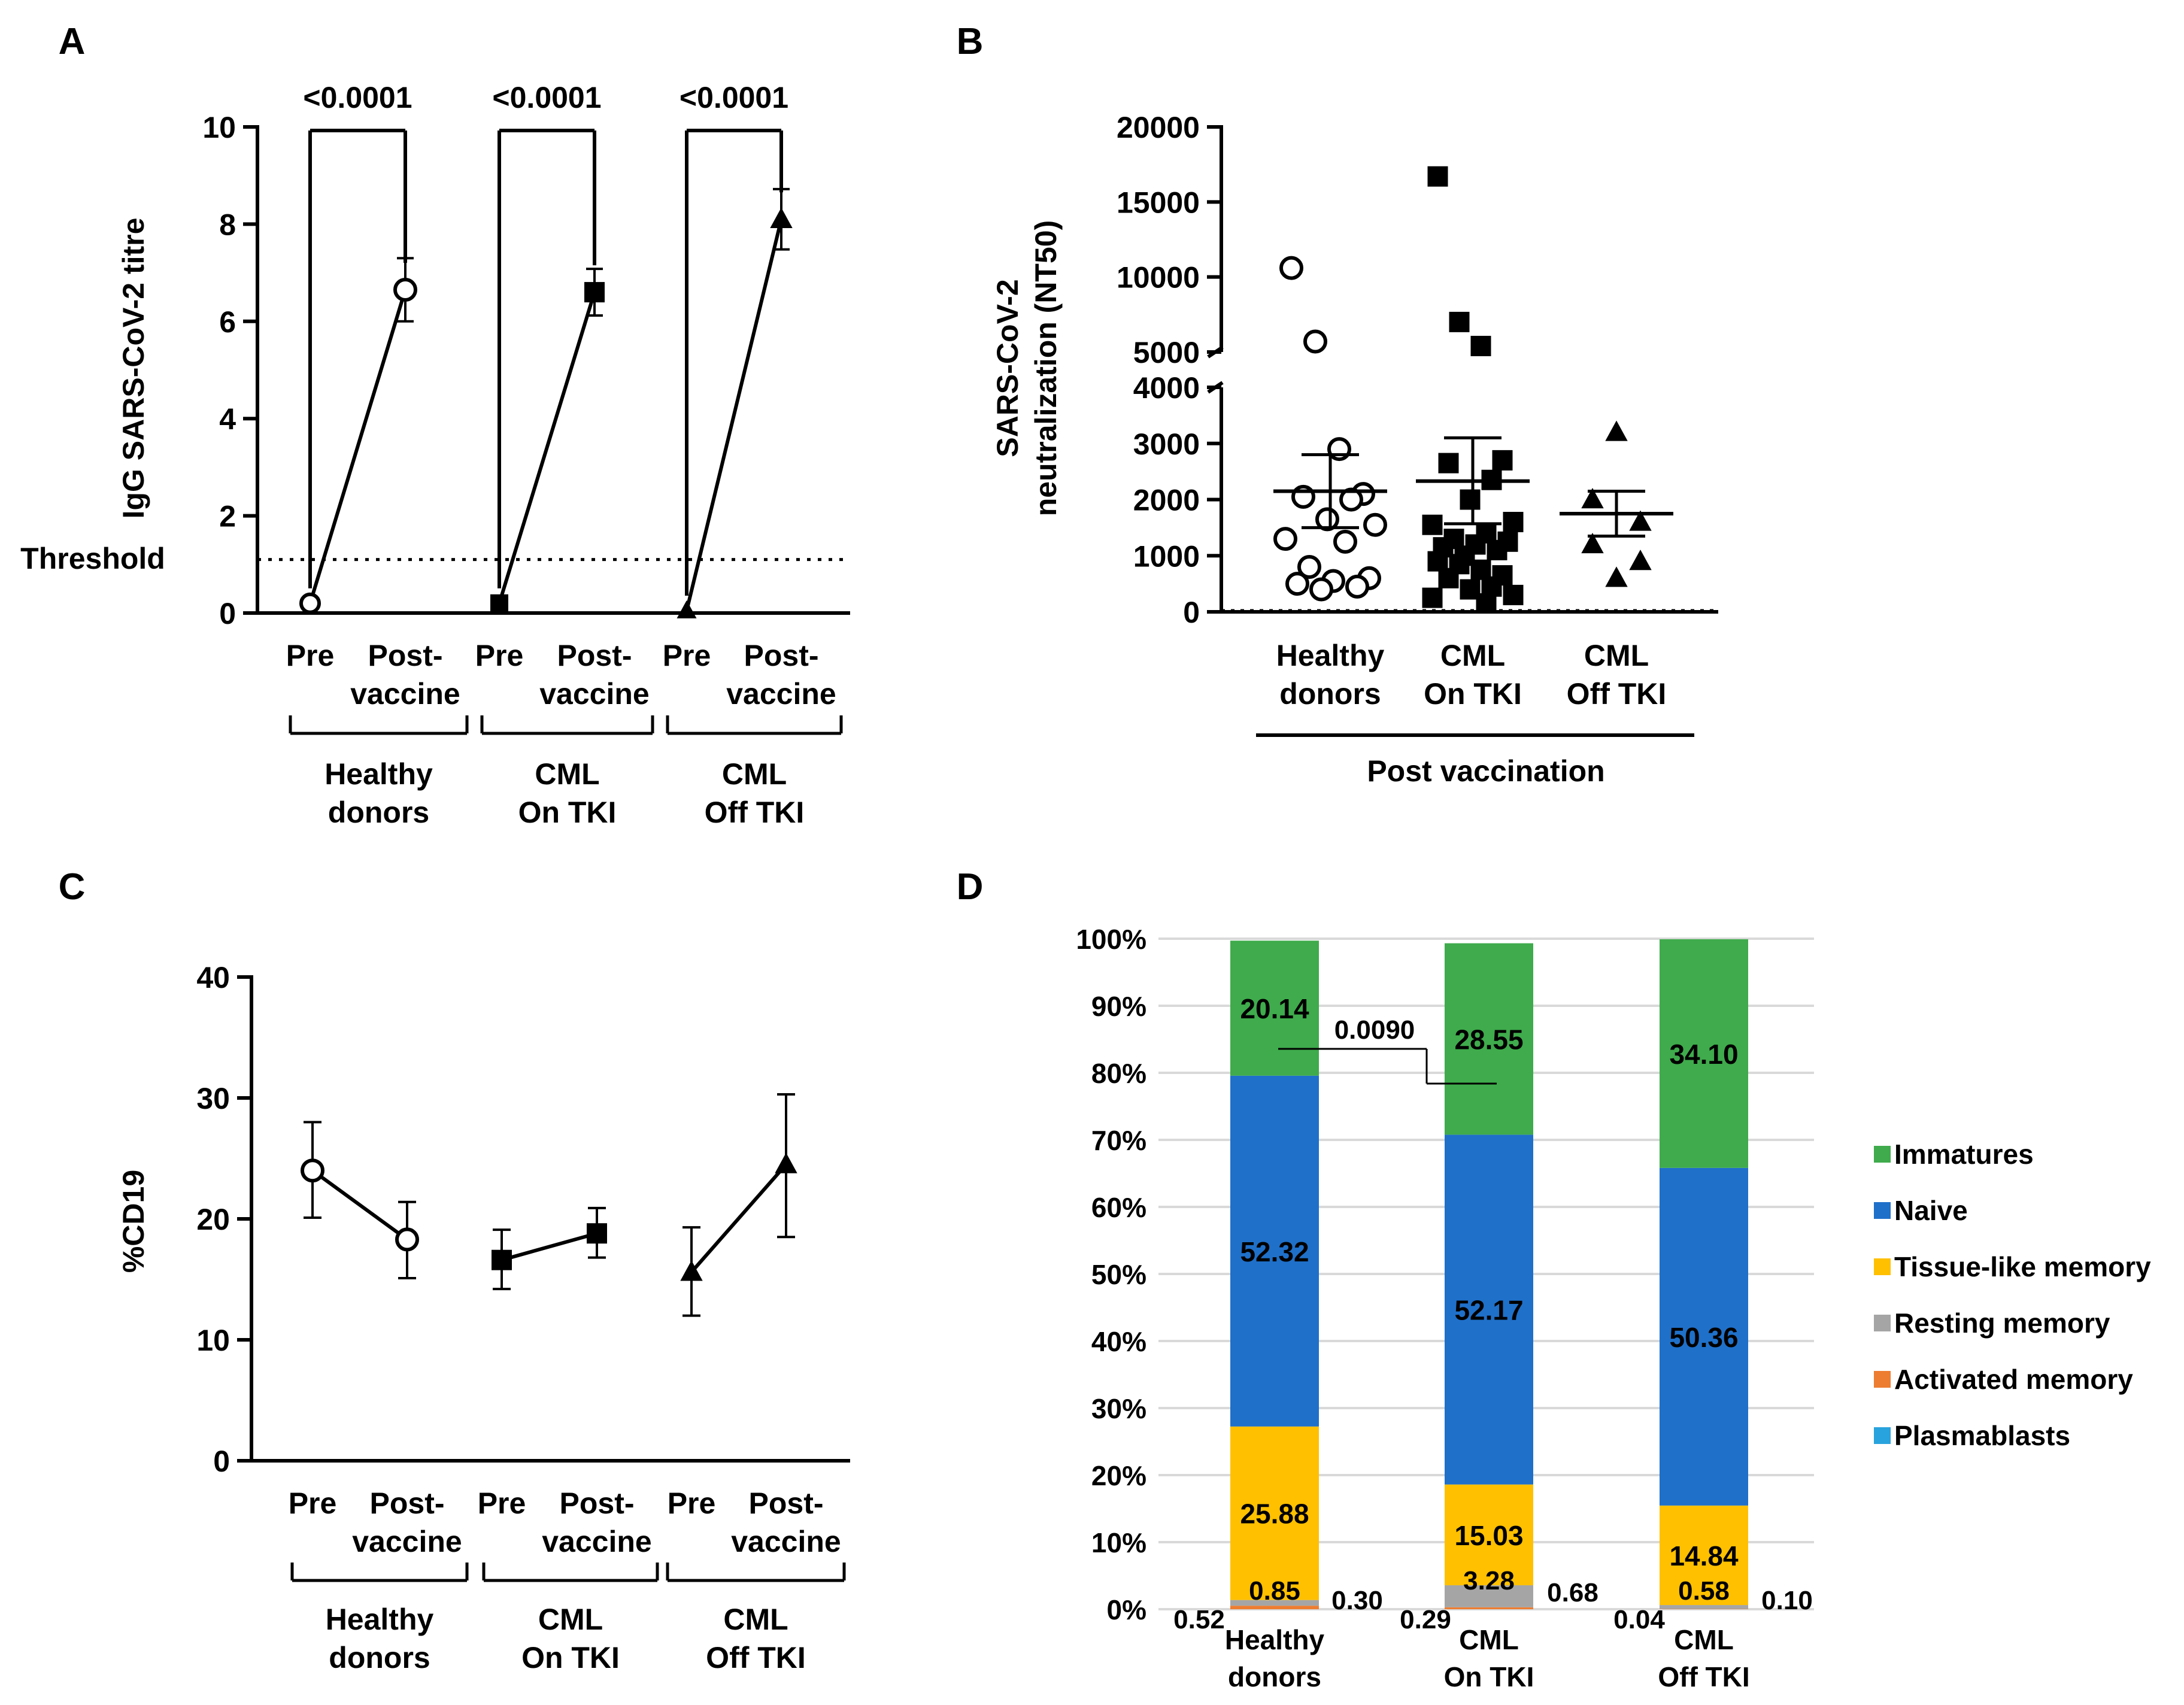  I want to click on data-label: 0.29, so click(1426, 1619).